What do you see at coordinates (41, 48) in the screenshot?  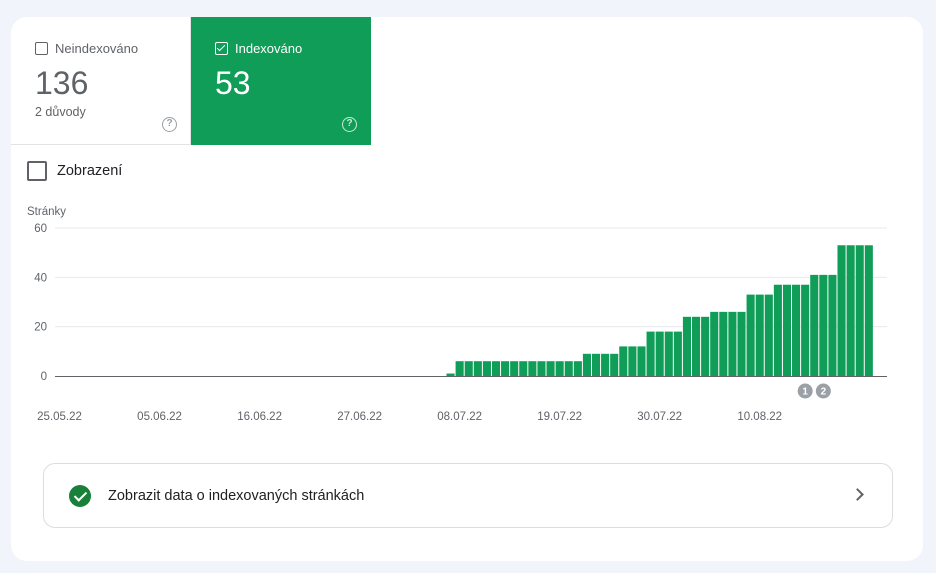 I see `not-indexed-checkbox` at bounding box center [41, 48].